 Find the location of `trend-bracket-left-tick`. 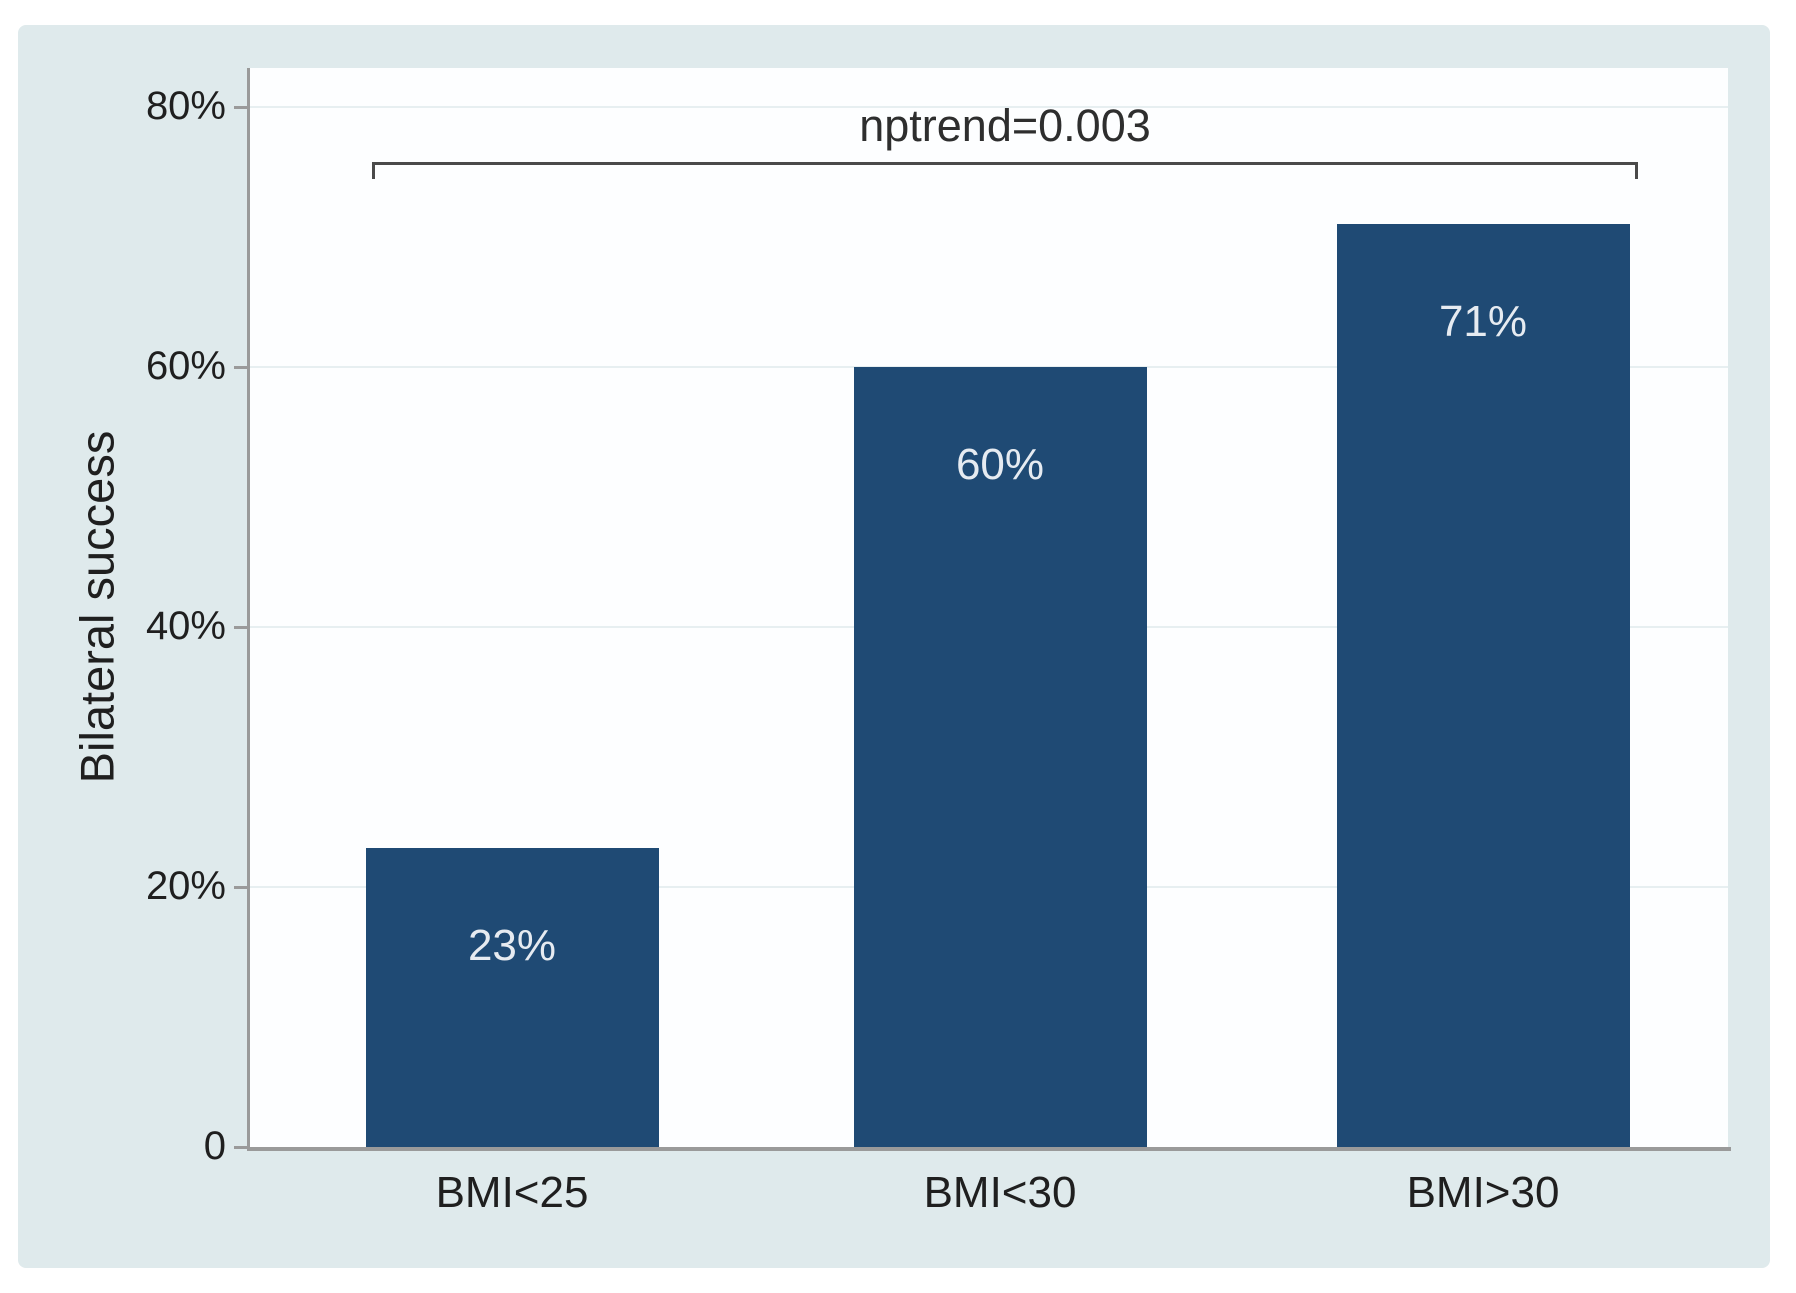

trend-bracket-left-tick is located at coordinates (373, 170).